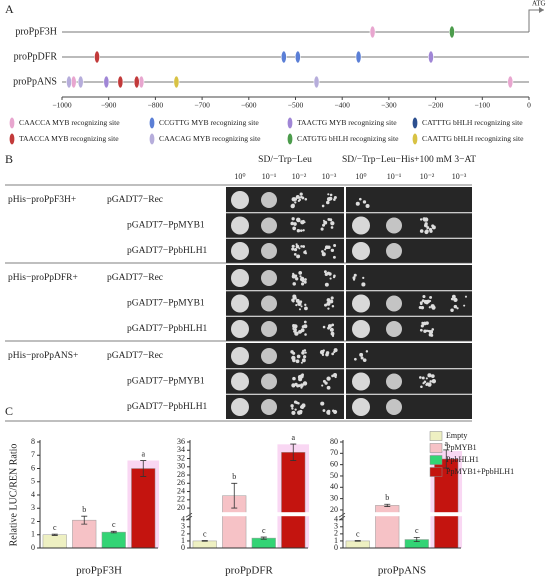 The image size is (550, 582). What do you see at coordinates (461, 447) in the screenshot?
I see `legend-label: PpMYB1` at bounding box center [461, 447].